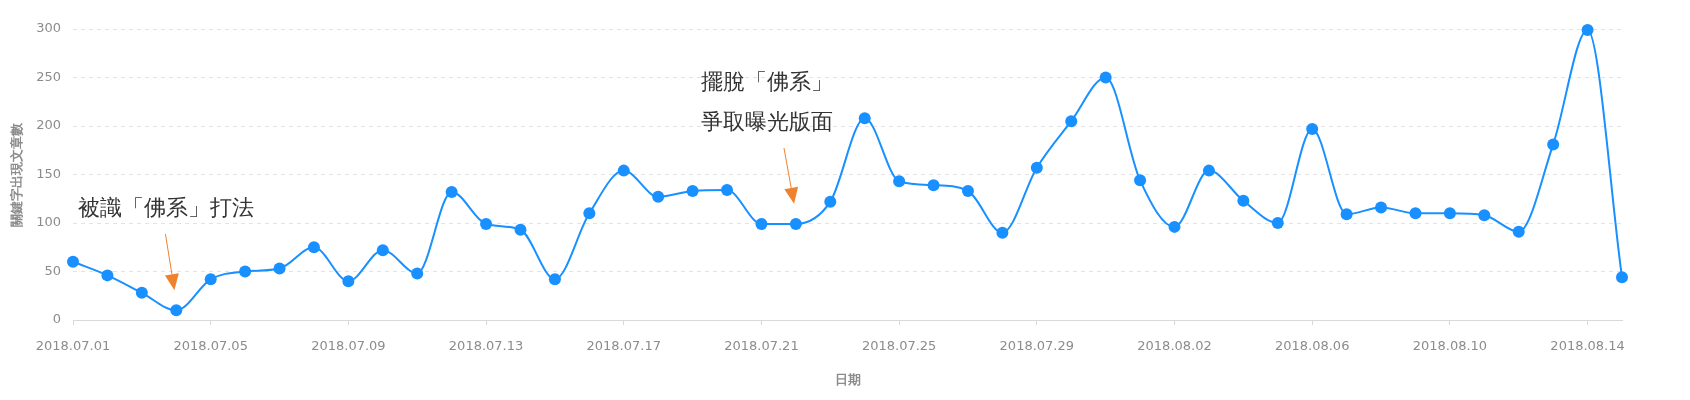 Image resolution: width=1690 pixels, height=400 pixels. What do you see at coordinates (48, 173) in the screenshot?
I see `y-tick-label: 150` at bounding box center [48, 173].